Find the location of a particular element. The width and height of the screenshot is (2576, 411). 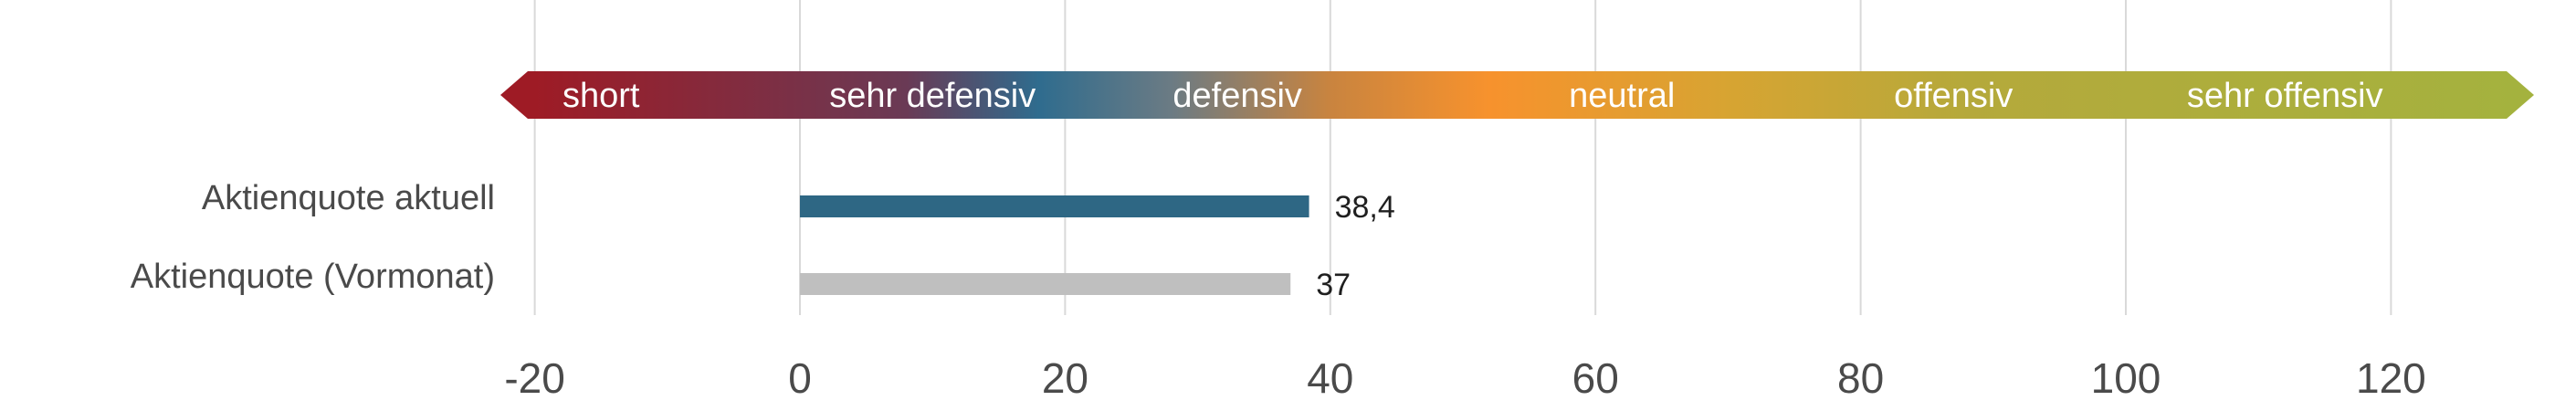

scale-band-label: offensiv is located at coordinates (1953, 96).